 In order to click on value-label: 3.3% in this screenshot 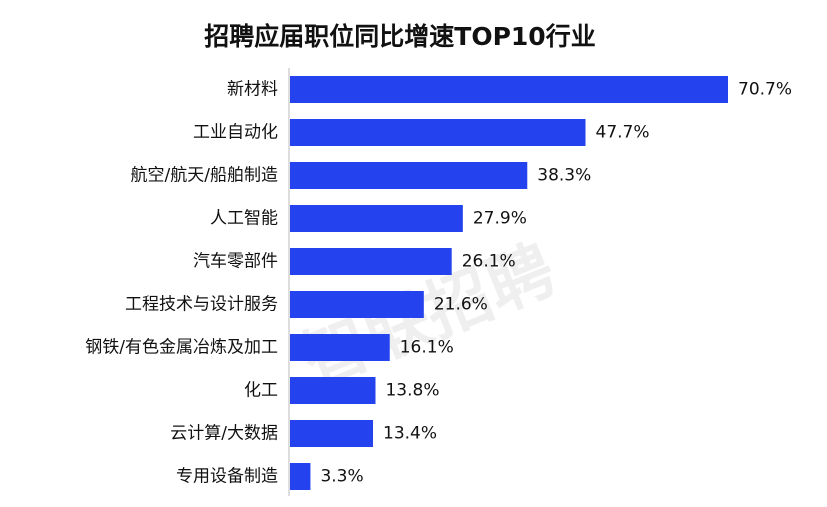, I will do `click(341, 477)`.